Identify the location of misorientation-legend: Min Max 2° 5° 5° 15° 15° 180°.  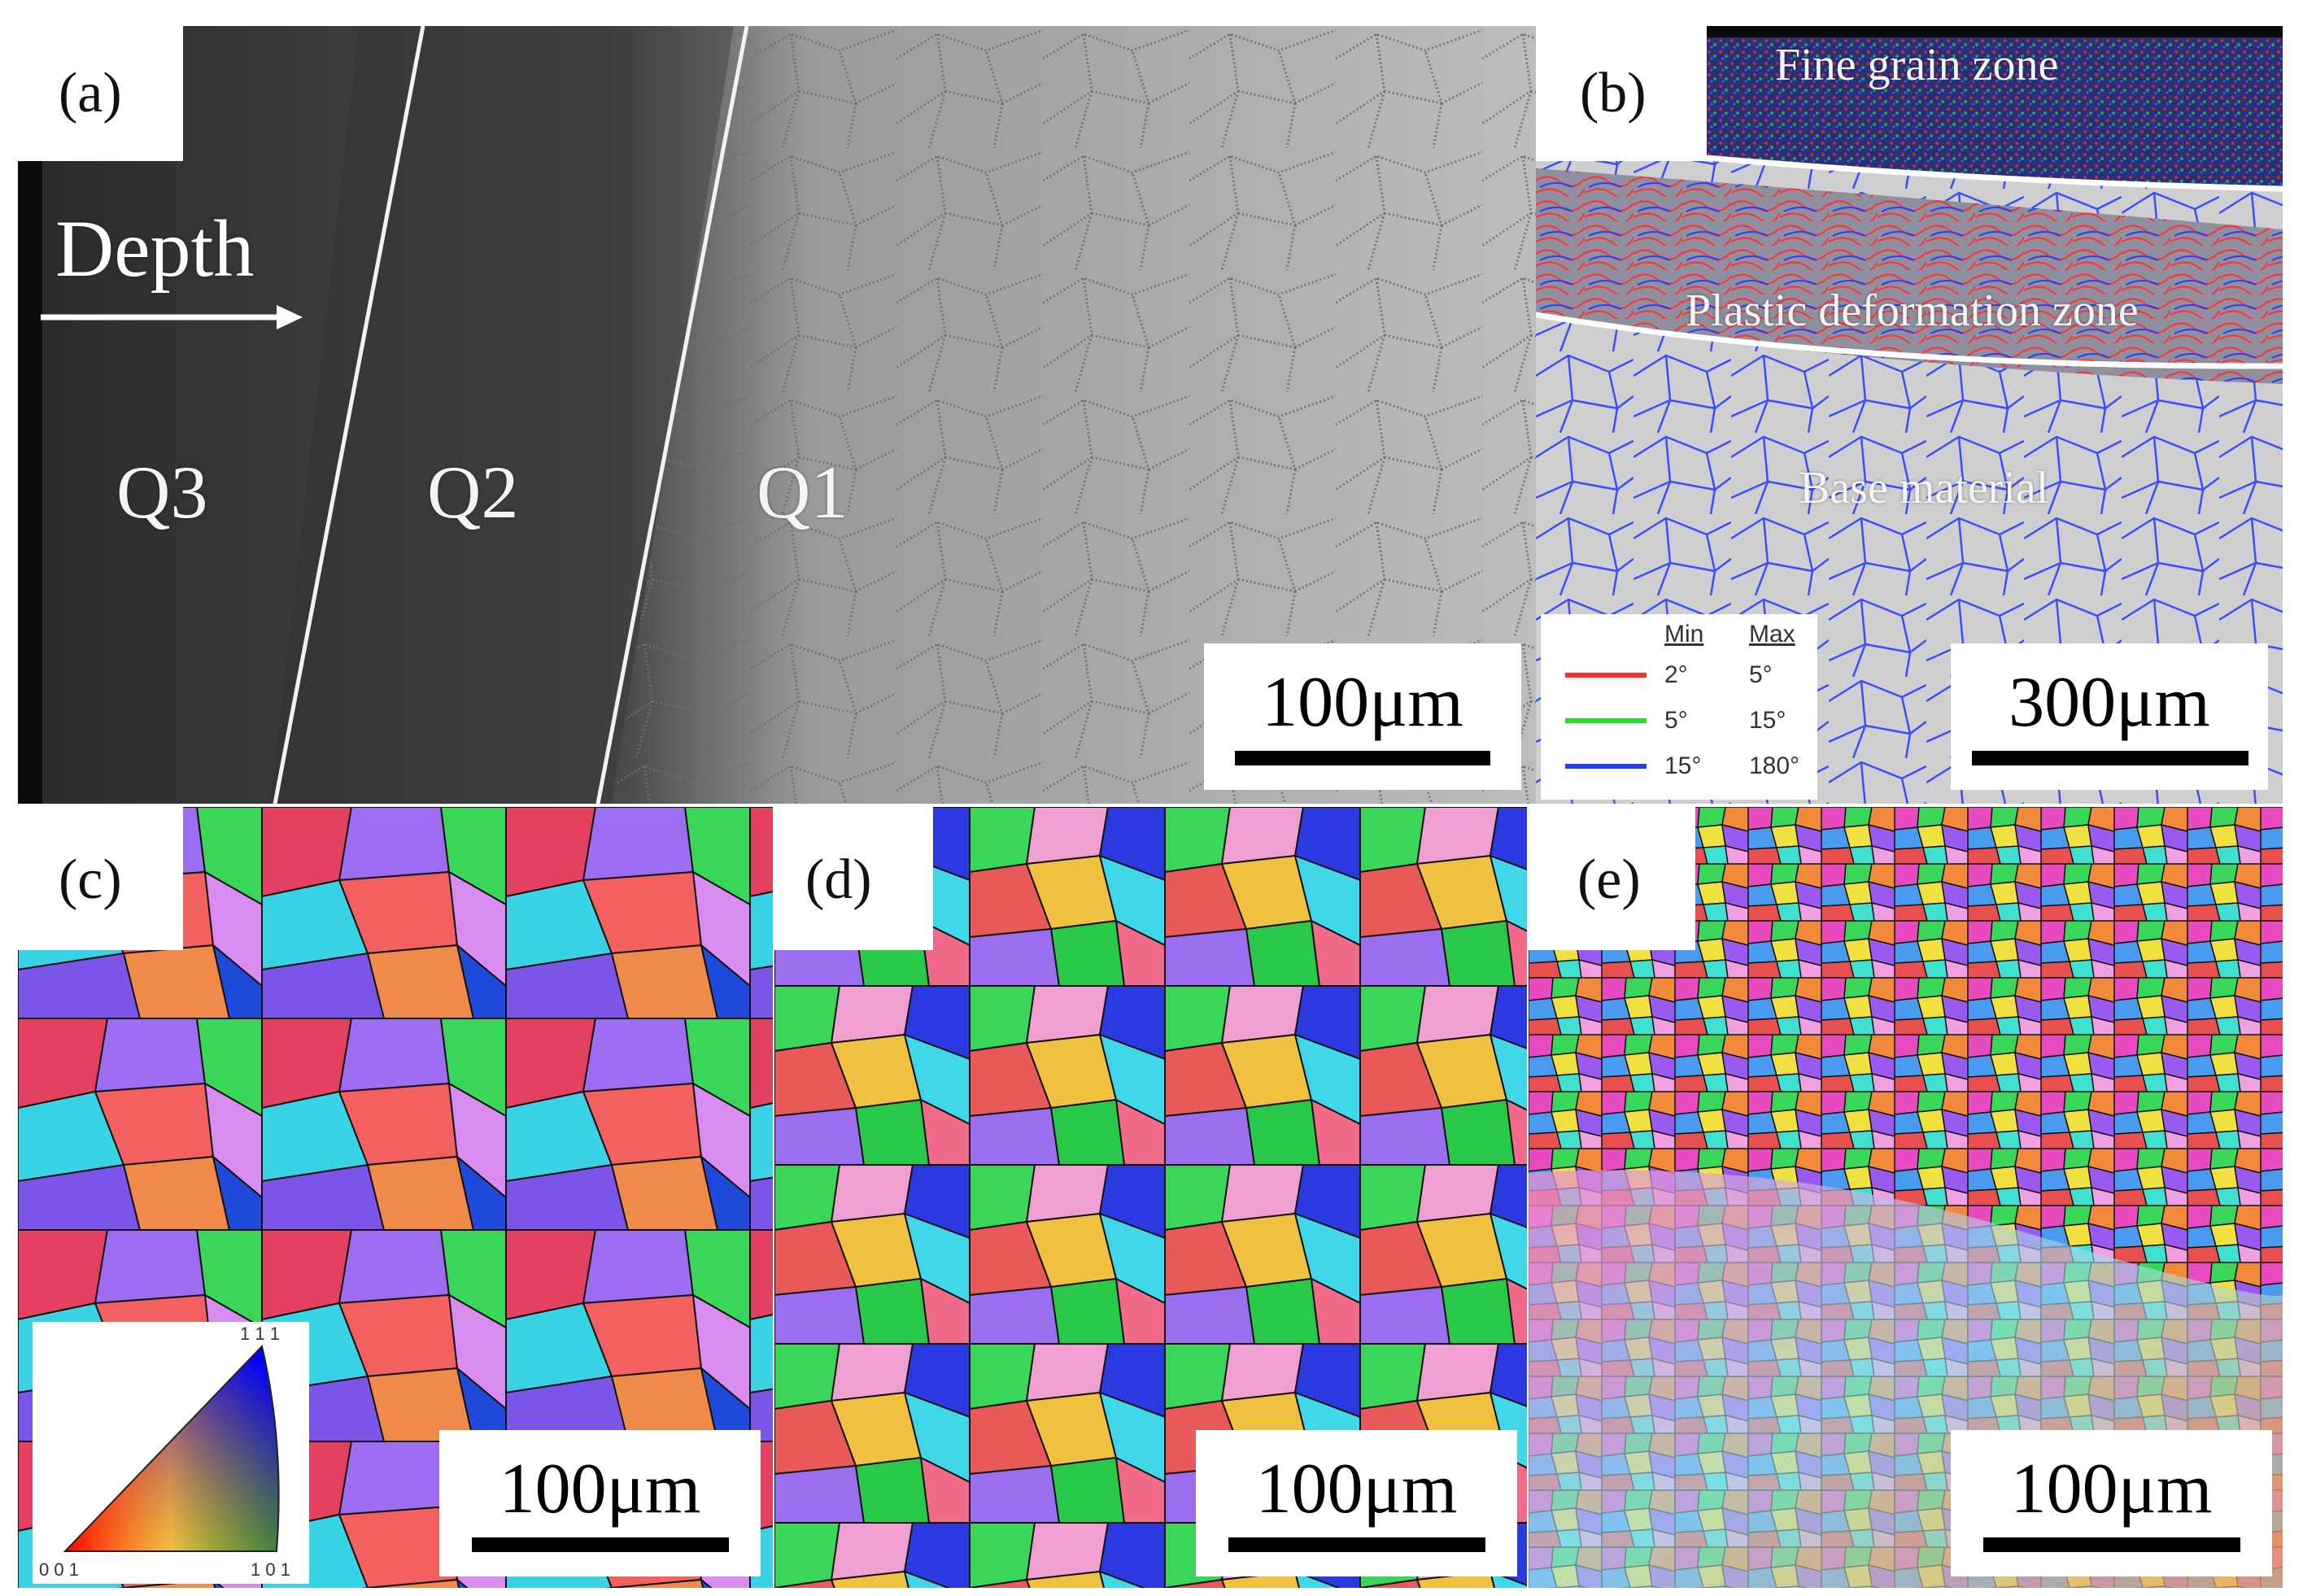
(1679, 707).